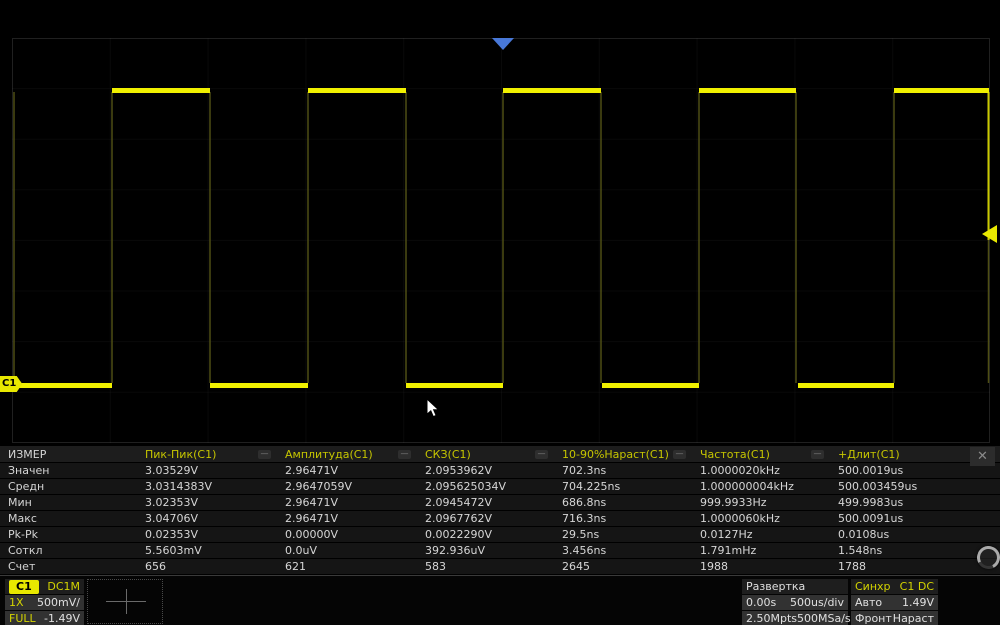  Describe the element at coordinates (869, 602) in the screenshot. I see `trigger-mode: Авто` at that location.